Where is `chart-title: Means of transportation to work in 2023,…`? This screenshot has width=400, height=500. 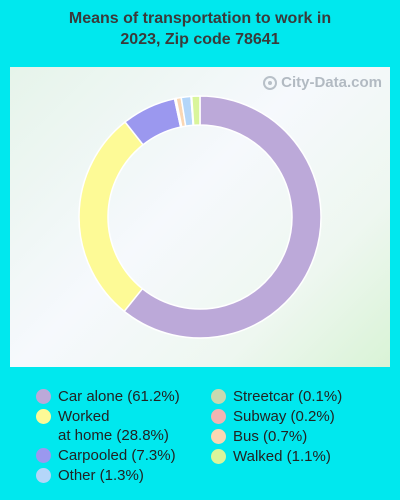
chart-title: Means of transportation to work in 2023,… is located at coordinates (200, 29).